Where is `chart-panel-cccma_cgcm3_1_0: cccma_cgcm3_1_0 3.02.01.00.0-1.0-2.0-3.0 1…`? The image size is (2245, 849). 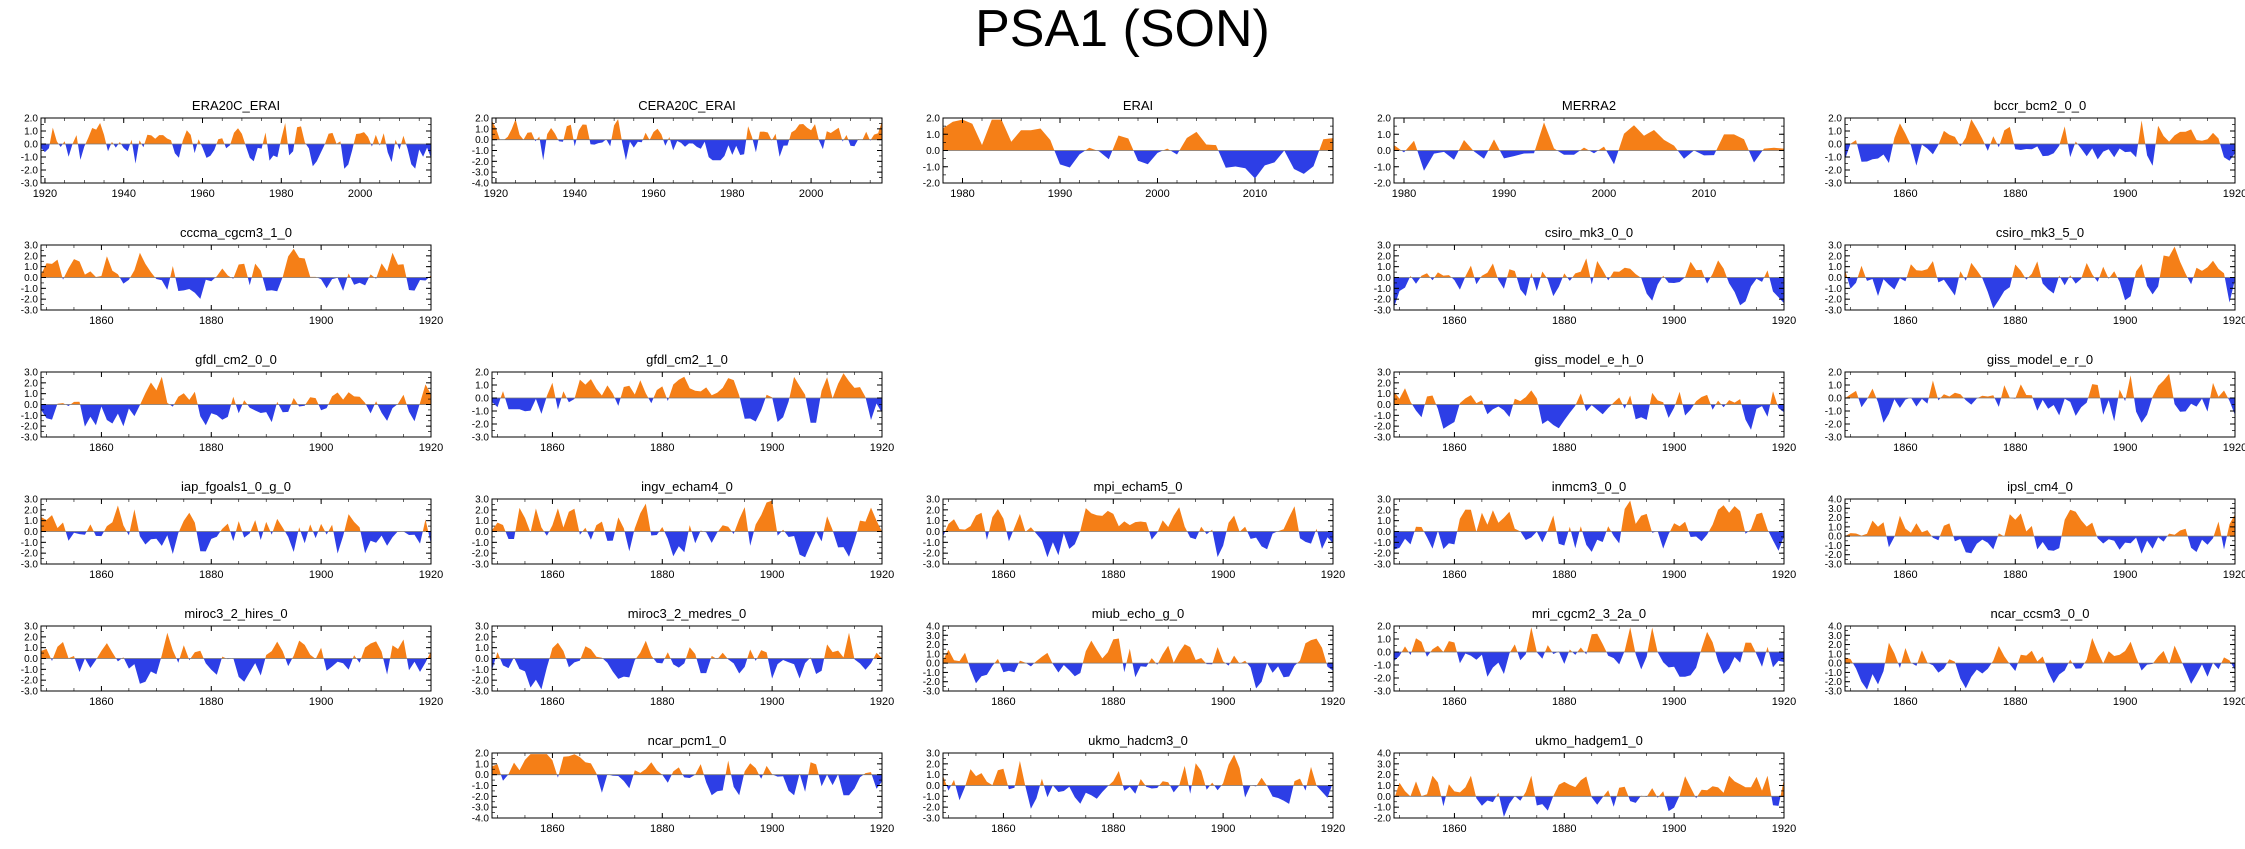
chart-panel-cccma_cgcm3_1_0: cccma_cgcm3_1_0 3.02.01.00.0-1.0-2.0-3.0 1… is located at coordinates (232, 276).